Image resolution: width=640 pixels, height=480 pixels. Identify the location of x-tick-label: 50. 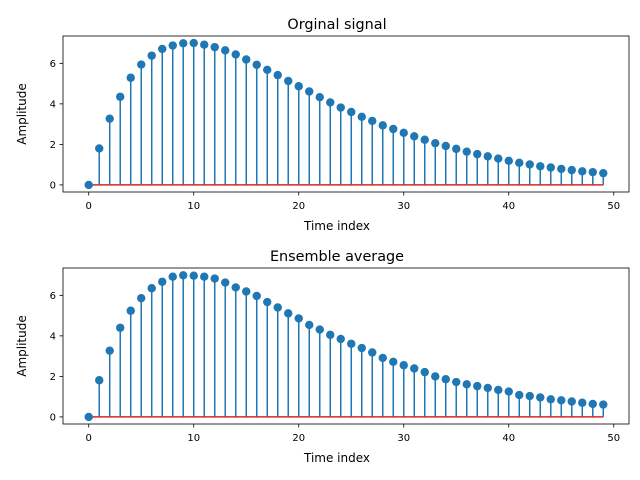
(613, 438).